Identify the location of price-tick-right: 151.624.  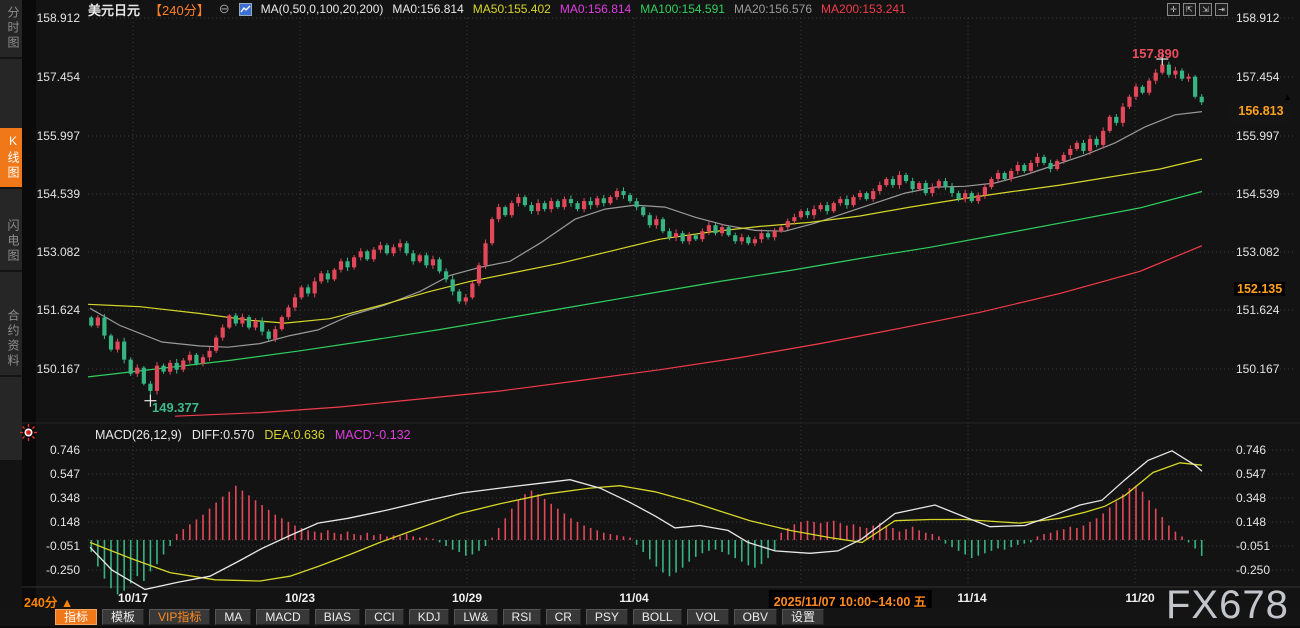
(1258, 310).